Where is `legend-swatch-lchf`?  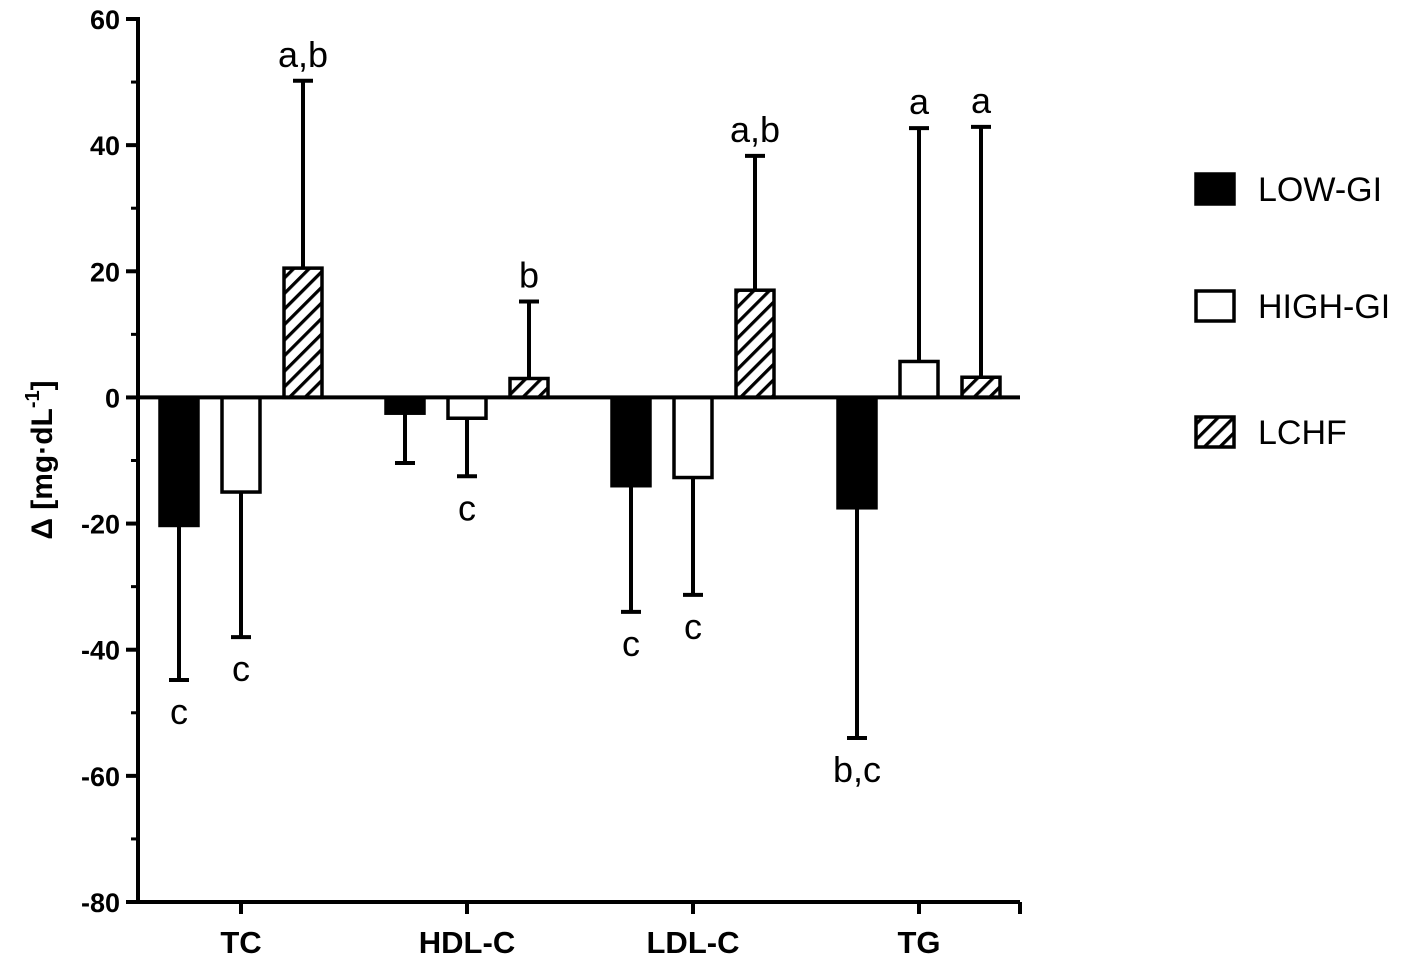 legend-swatch-lchf is located at coordinates (1215, 432).